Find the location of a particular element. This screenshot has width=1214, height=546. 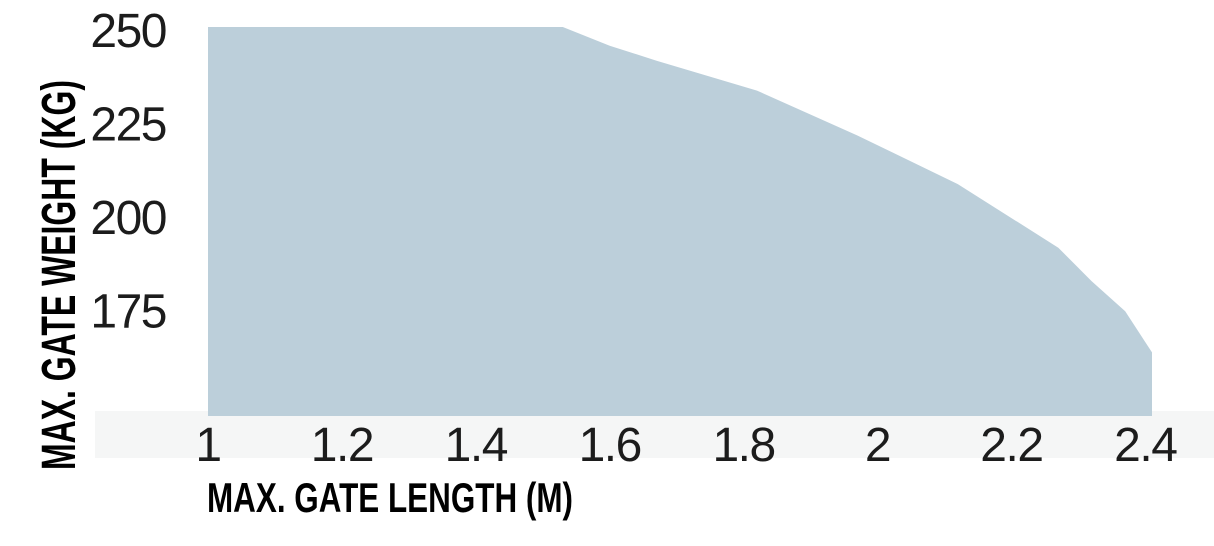

x-tick-label-1.2: 1.2 is located at coordinates (342, 445).